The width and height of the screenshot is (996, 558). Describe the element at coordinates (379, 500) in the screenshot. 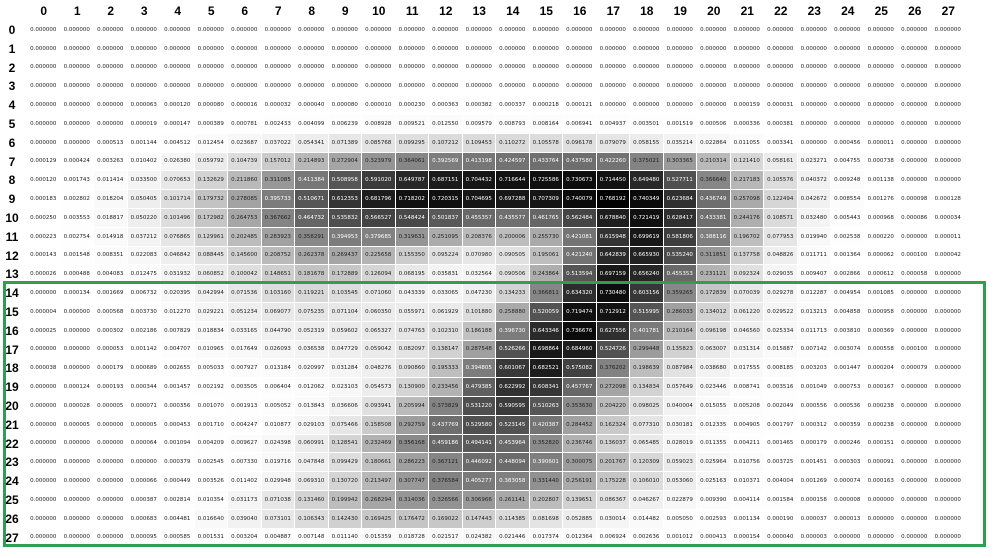

I see `heatmap-cell: 0.268294` at that location.